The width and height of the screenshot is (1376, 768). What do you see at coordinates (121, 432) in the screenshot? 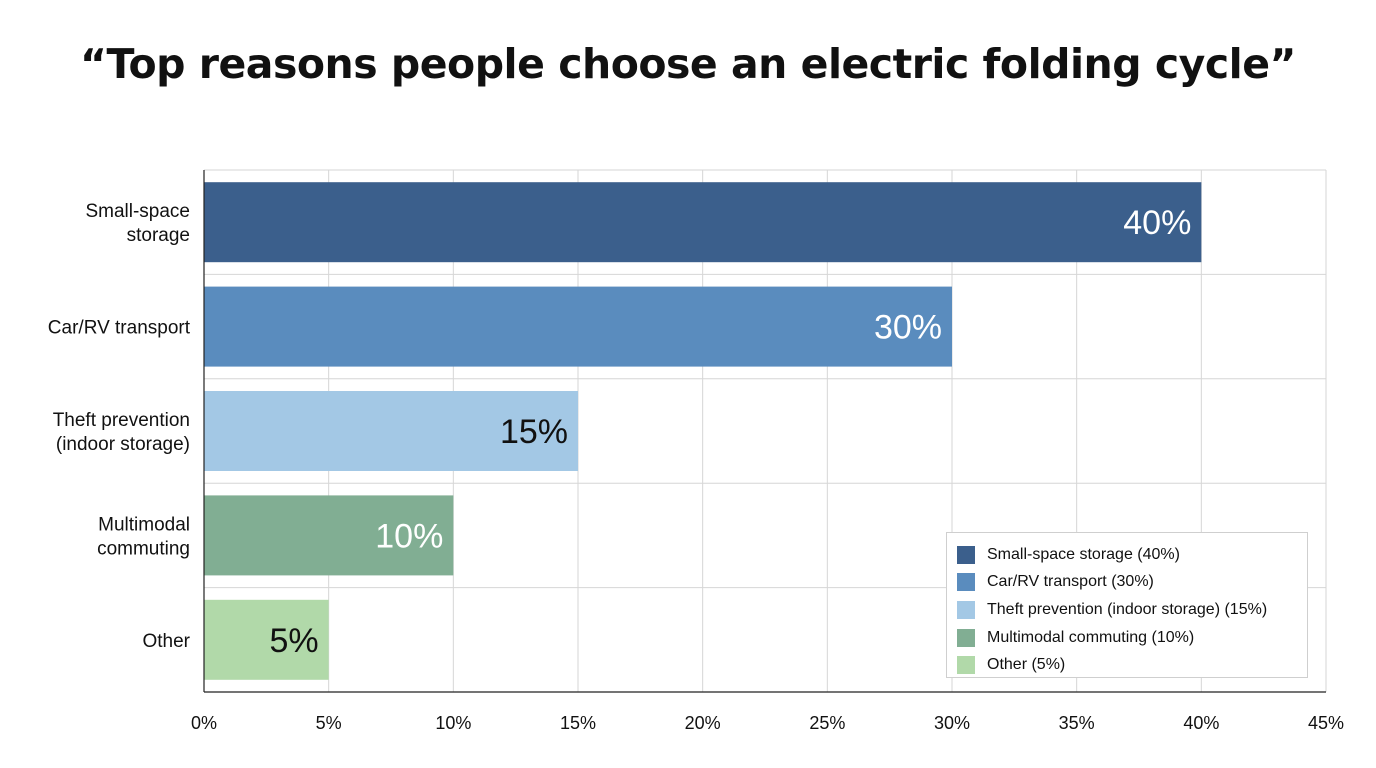
I see `category-label: Theft prevention (indoor storage)` at bounding box center [121, 432].